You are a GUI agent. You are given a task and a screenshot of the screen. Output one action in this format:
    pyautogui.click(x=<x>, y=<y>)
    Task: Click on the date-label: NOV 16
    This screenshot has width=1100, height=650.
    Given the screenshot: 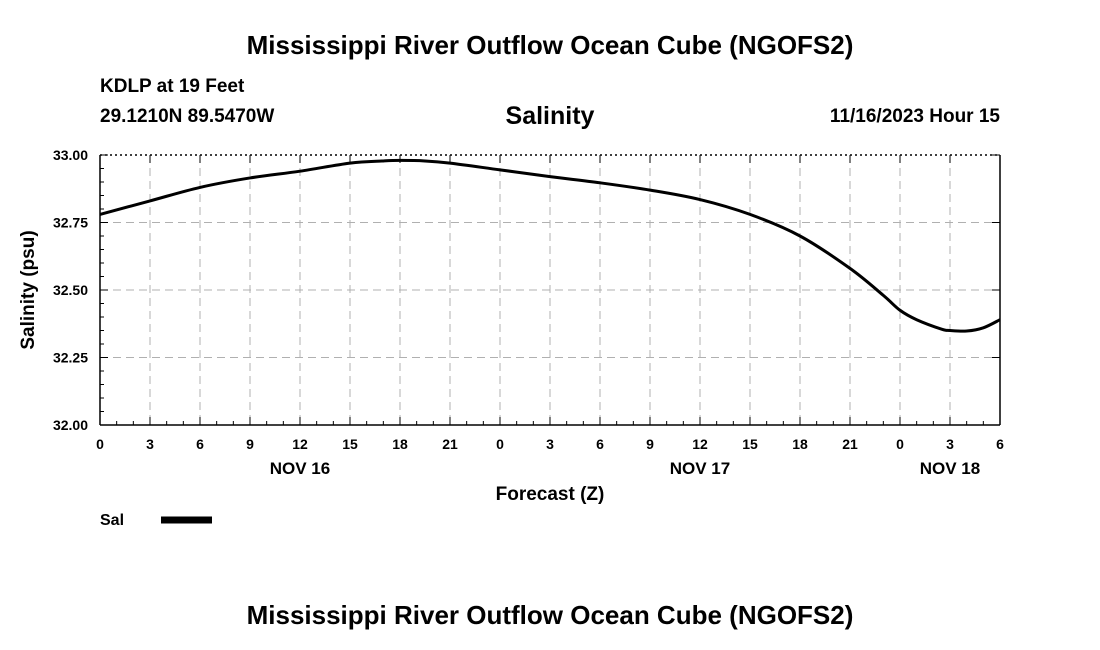 What is the action you would take?
    pyautogui.click(x=300, y=468)
    